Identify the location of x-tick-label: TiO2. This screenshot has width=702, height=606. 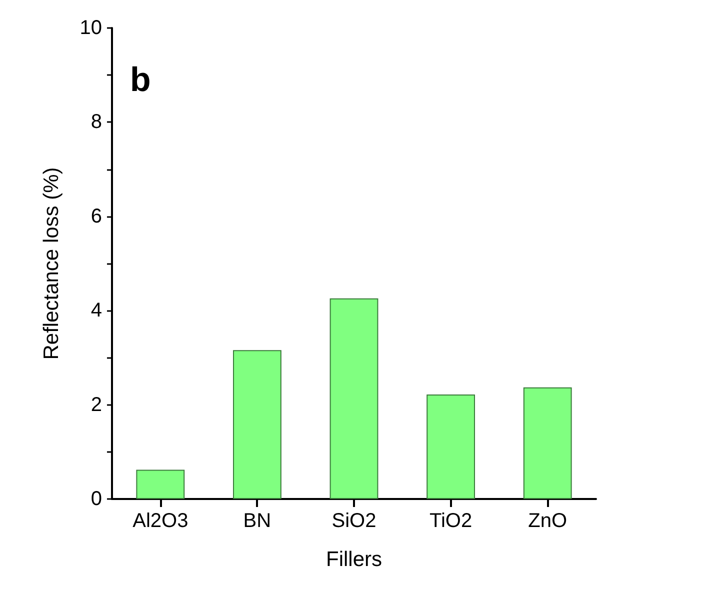
(450, 521).